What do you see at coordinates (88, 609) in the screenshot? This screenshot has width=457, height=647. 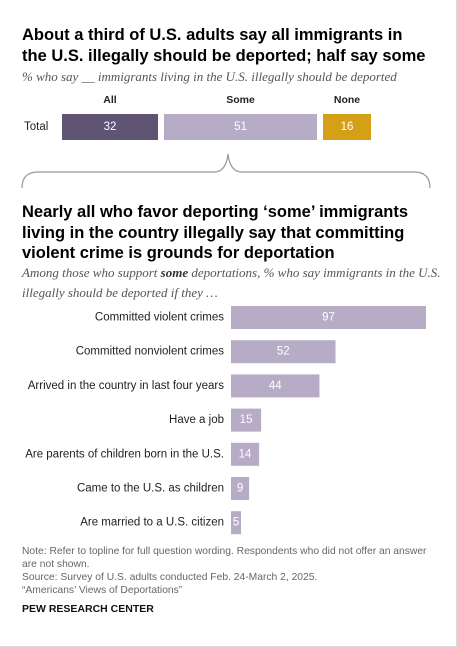 I see `footer: PEW RESEARCH CENTER` at bounding box center [88, 609].